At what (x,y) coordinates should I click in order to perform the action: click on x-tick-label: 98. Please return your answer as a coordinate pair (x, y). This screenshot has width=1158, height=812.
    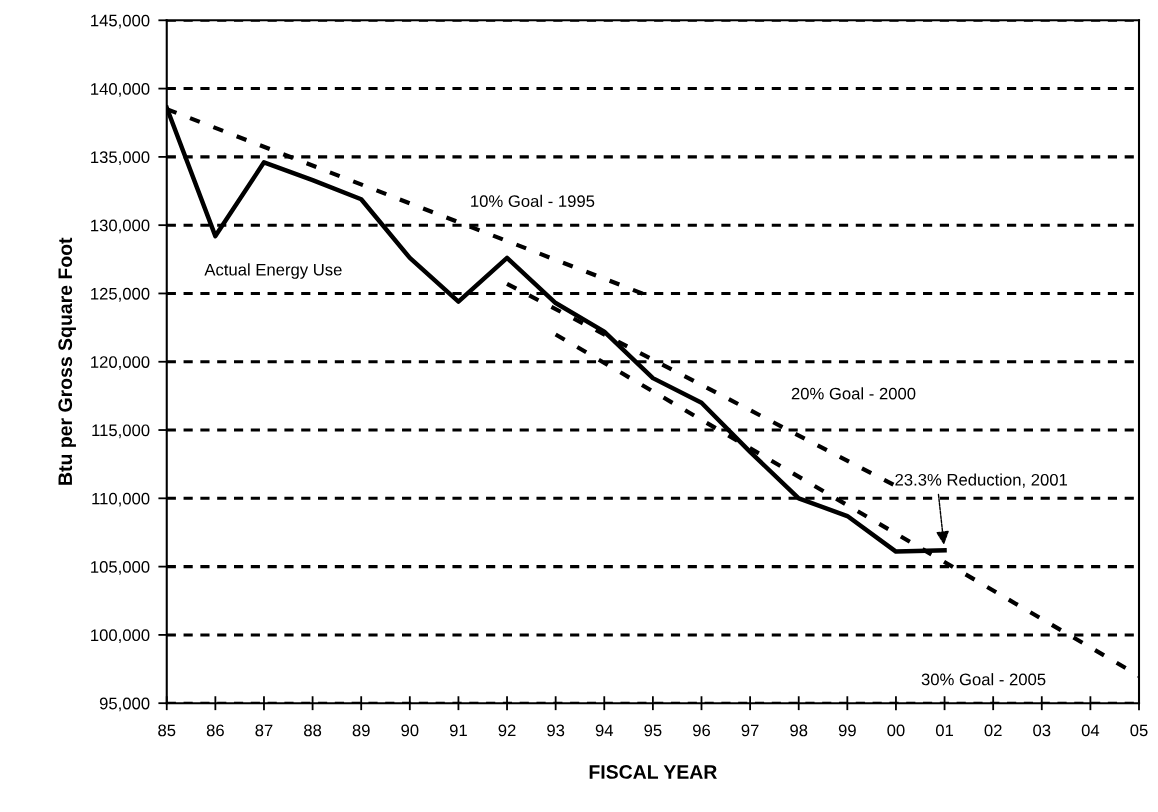
    Looking at the image, I should click on (799, 730).